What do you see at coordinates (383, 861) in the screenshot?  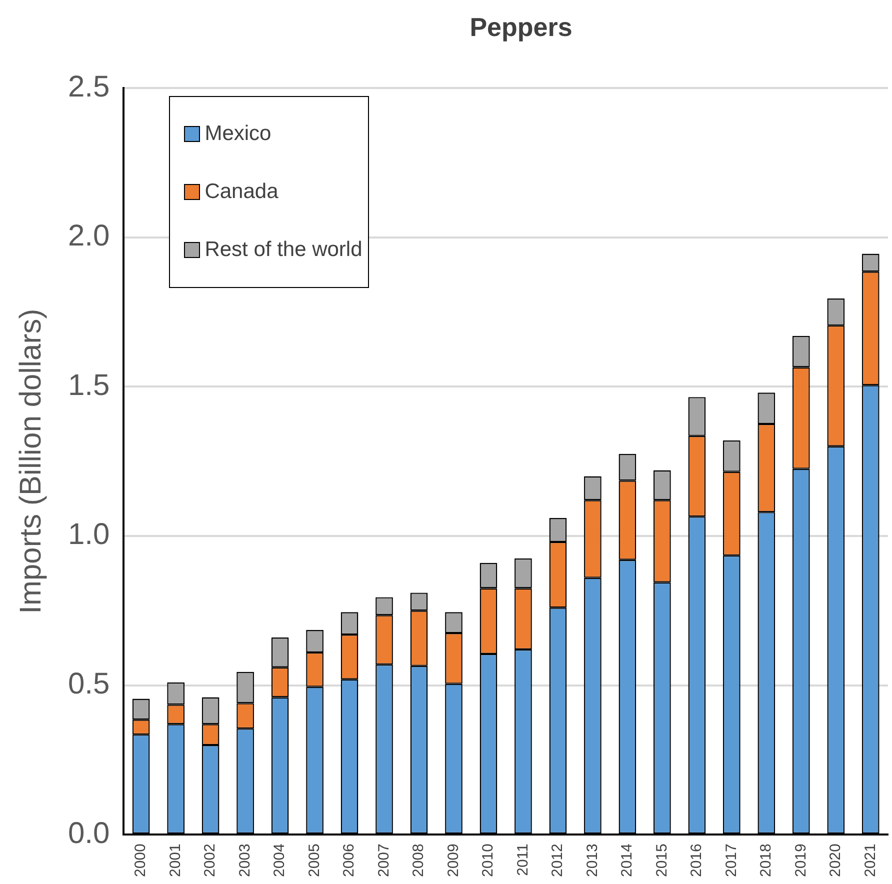 I see `x-tick-label: 2007` at bounding box center [383, 861].